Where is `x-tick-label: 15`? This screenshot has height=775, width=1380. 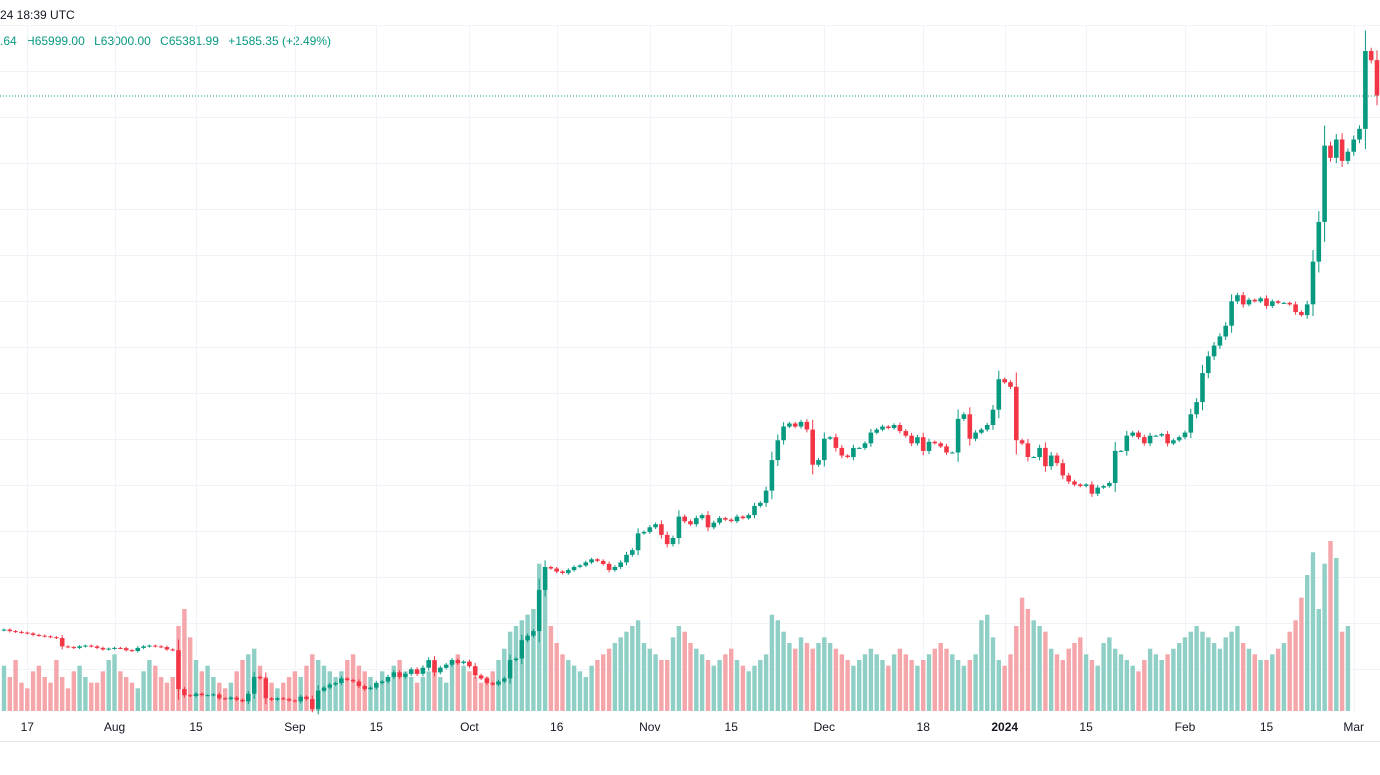 x-tick-label: 15 is located at coordinates (377, 727).